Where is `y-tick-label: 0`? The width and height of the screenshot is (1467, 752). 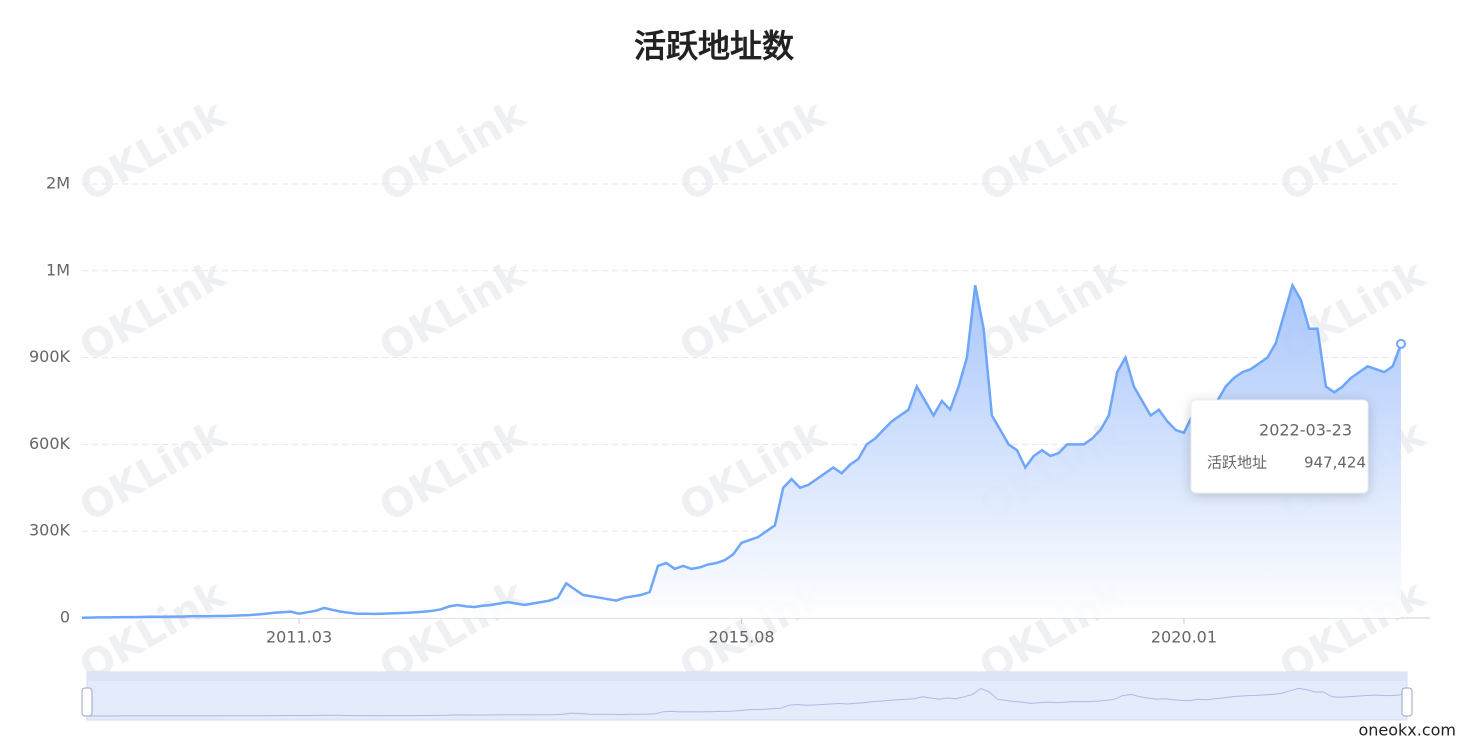 y-tick-label: 0 is located at coordinates (65, 617).